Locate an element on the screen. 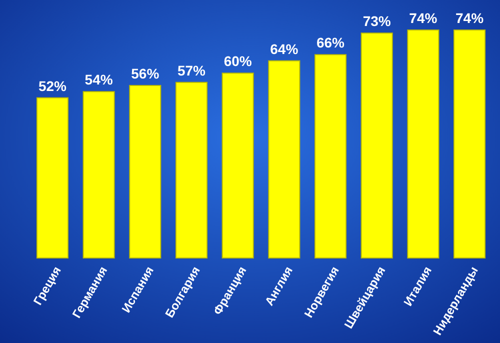 This screenshot has height=343, width=500. data-label: 64% is located at coordinates (284, 48).